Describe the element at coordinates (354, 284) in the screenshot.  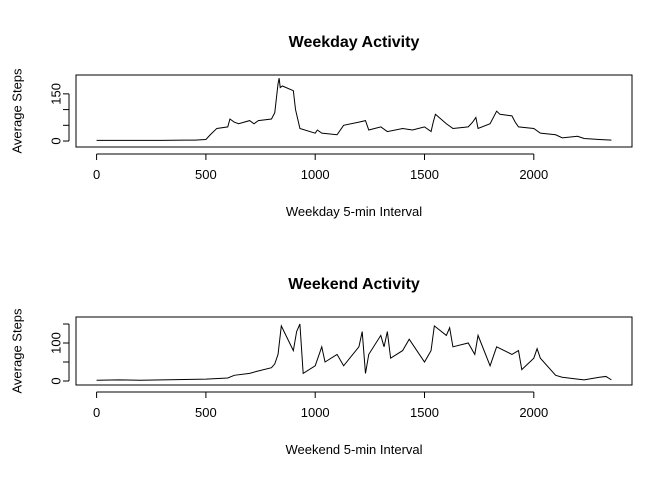
I see `chart-title: Weekend Activity` at that location.